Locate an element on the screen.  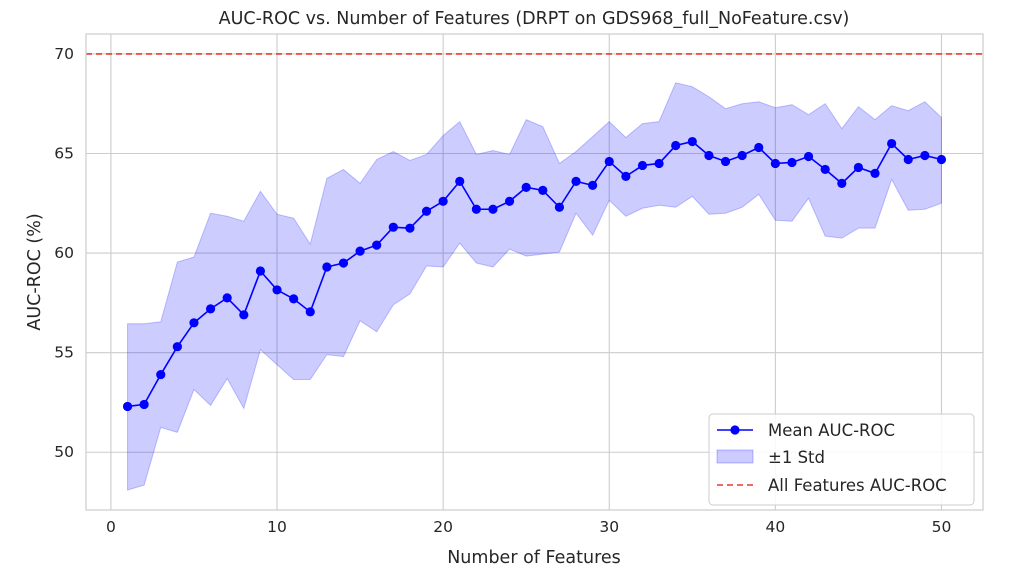
legend-label-std: ±1 Std is located at coordinates (796, 457).